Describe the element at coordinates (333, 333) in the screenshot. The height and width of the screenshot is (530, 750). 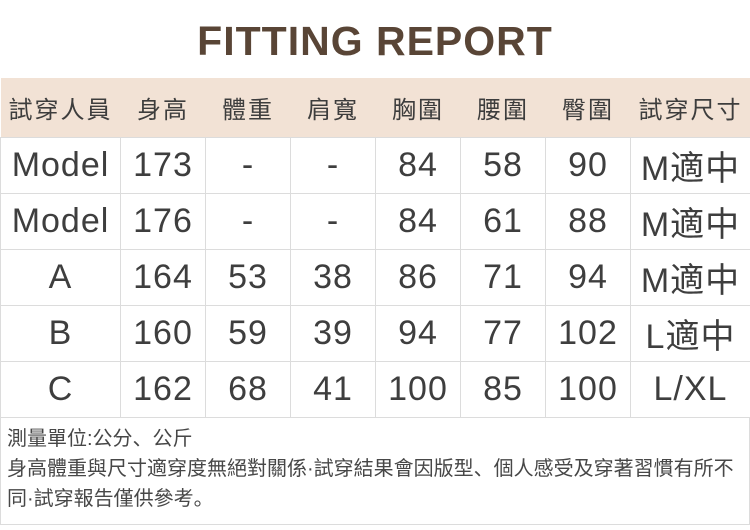
I see `cell-shoulder: 39` at that location.